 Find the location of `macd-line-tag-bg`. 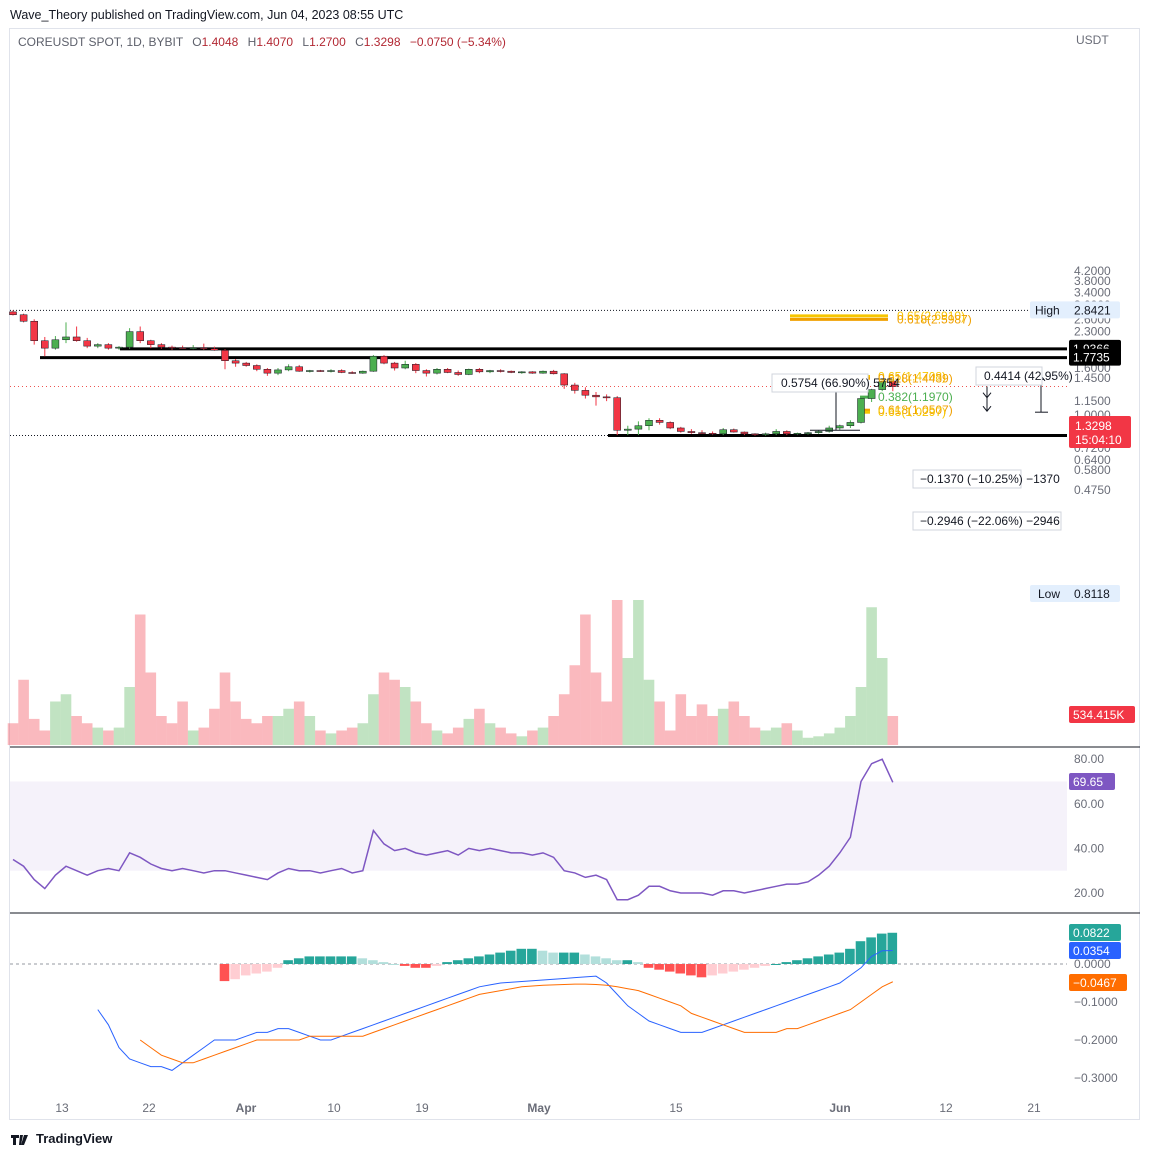

macd-line-tag-bg is located at coordinates (1095, 950).